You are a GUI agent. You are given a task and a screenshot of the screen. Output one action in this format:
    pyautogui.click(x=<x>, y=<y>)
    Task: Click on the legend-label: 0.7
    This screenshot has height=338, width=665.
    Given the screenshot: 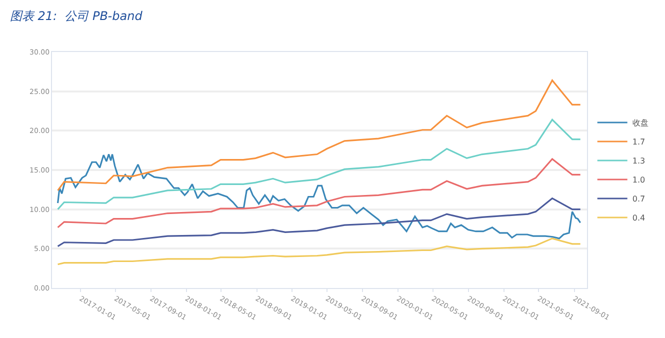 What is the action you would take?
    pyautogui.click(x=639, y=199)
    